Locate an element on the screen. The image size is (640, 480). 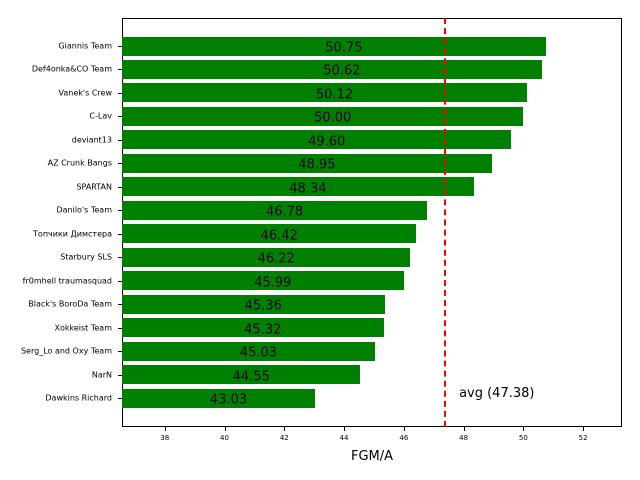
y-tick-label: AZ Crunk Bangs is located at coordinates (79, 163).